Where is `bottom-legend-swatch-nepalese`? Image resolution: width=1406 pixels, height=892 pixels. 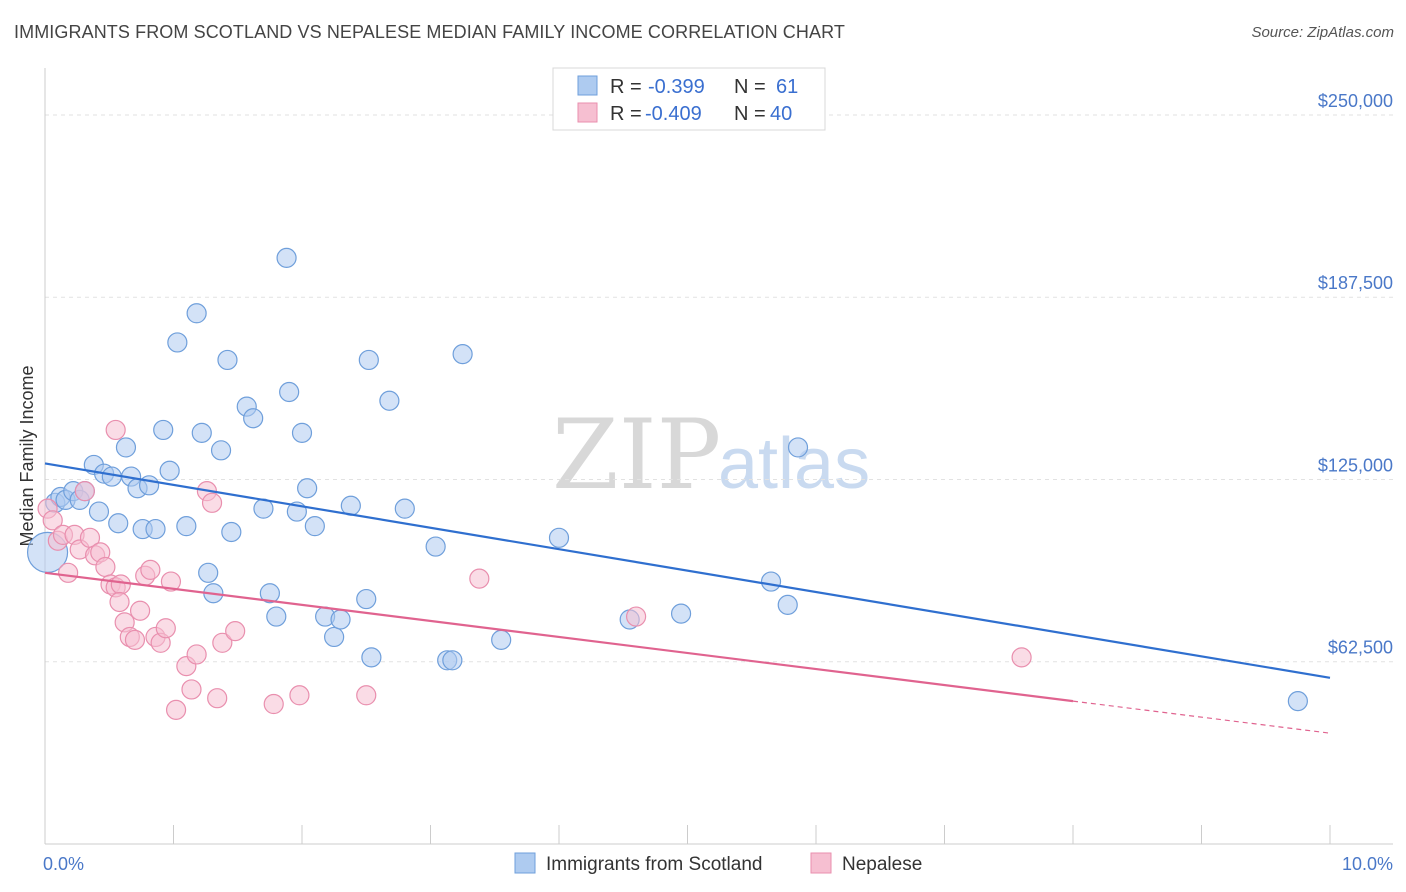
bottom-legend-swatch-nepalese is located at coordinates (821, 863).